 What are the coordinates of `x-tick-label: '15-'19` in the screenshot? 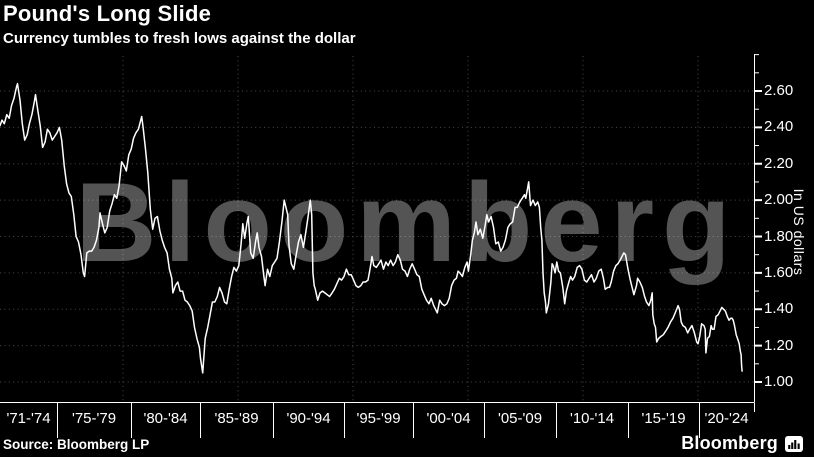 It's located at (663, 418).